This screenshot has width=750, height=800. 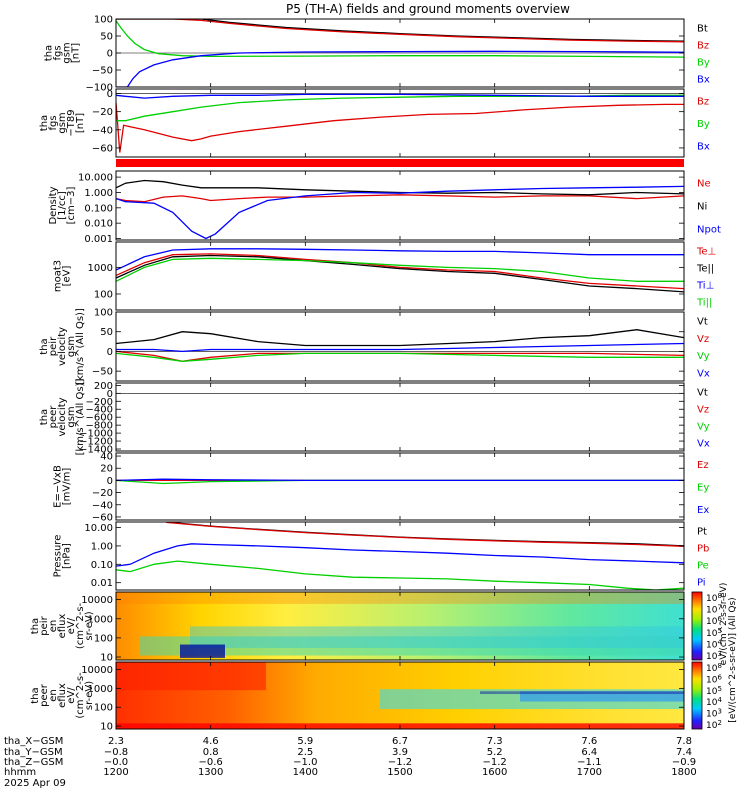 I want to click on svg-text: Pressure, so click(x=58, y=556).